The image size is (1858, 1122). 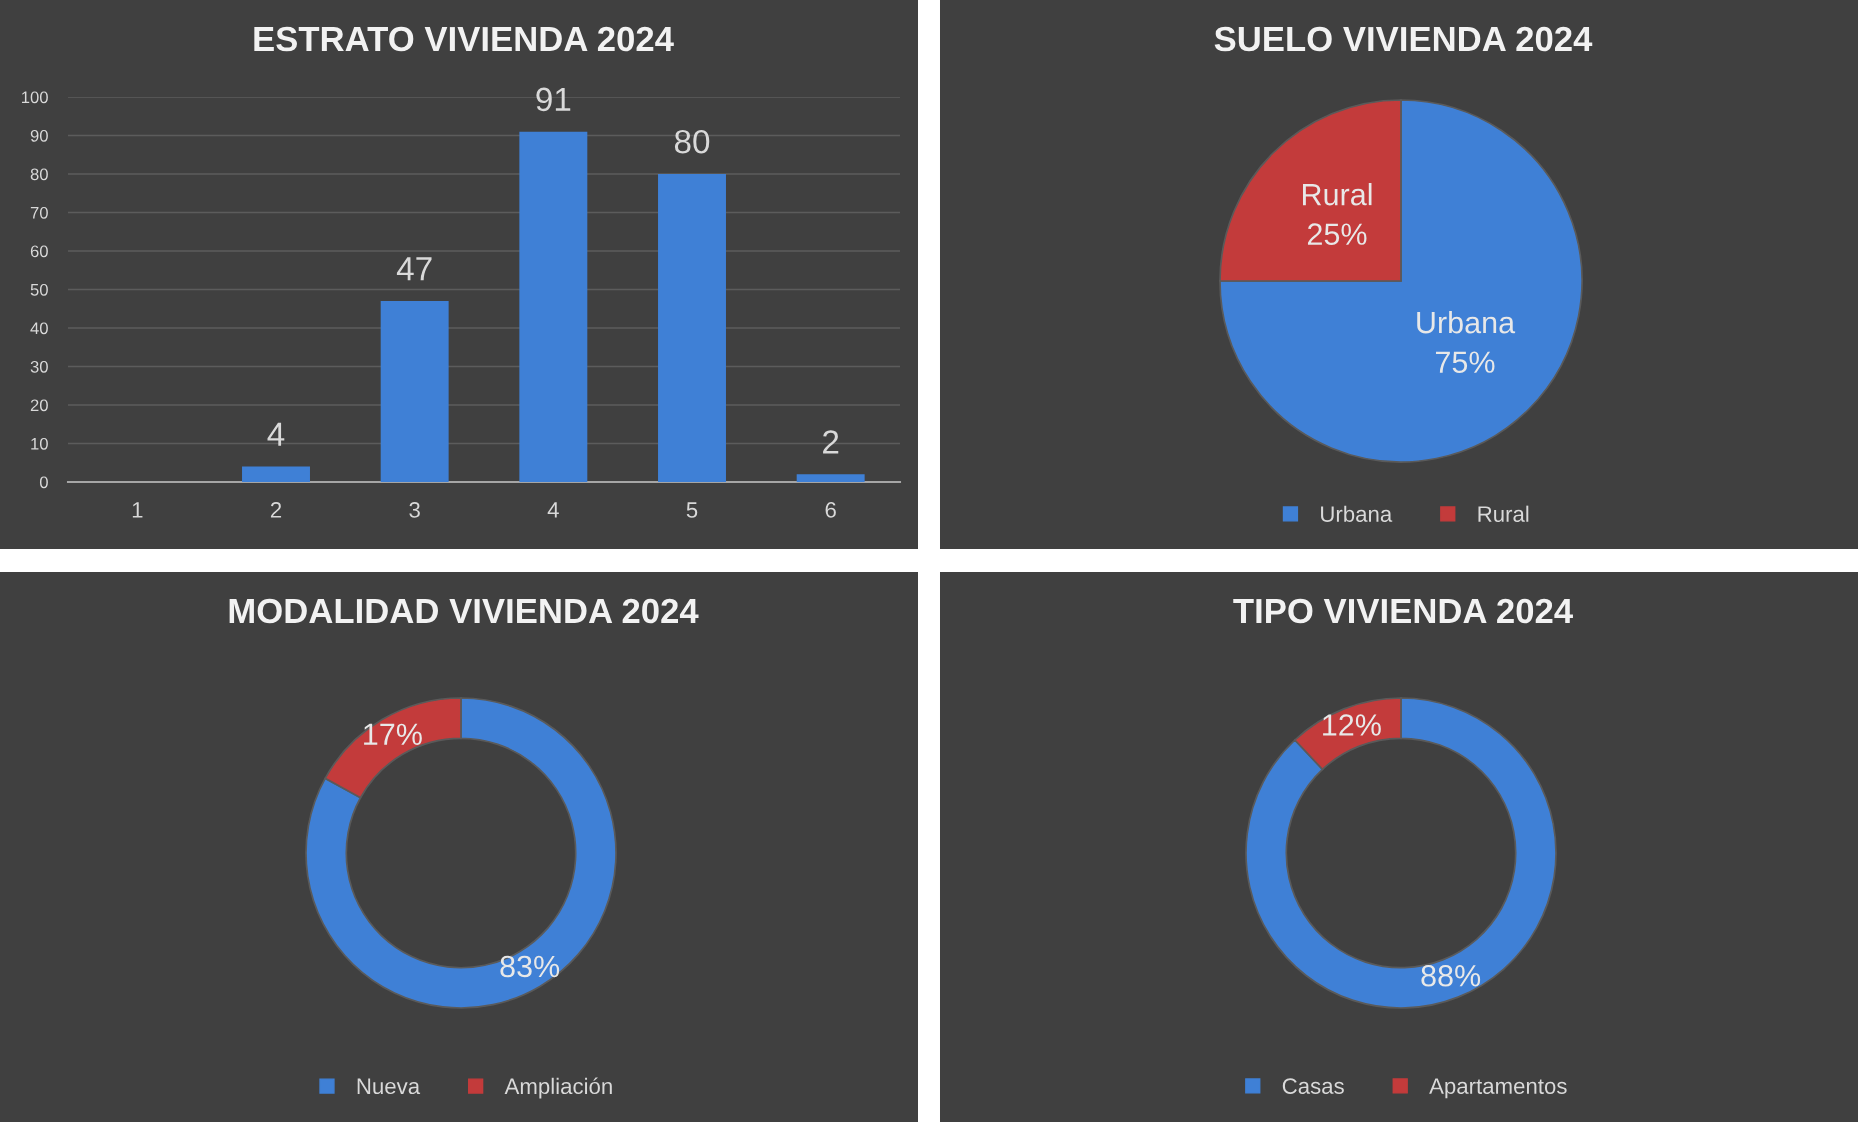 I want to click on y-tick-label: 10, so click(x=39, y=443).